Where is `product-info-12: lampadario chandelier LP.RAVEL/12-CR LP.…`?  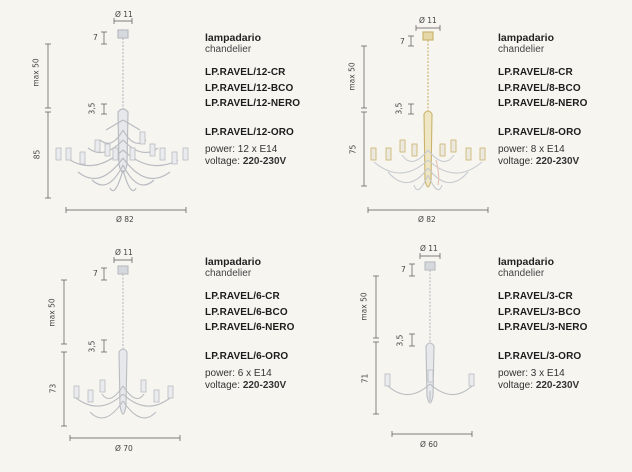
product-info-12: lampadario chandelier LP.RAVEL/12-CR LP.… is located at coordinates (260, 100).